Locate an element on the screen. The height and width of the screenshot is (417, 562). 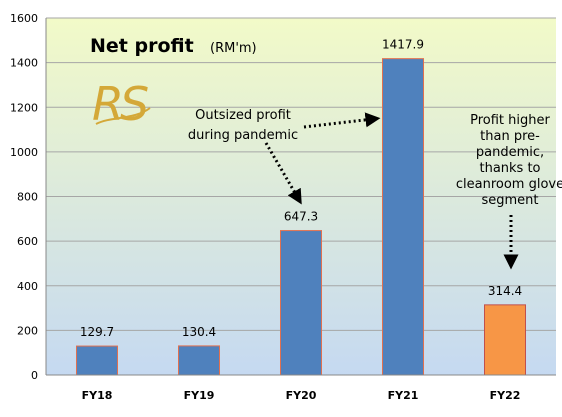
arrow-to-fy21 is located at coordinates (342, 120).